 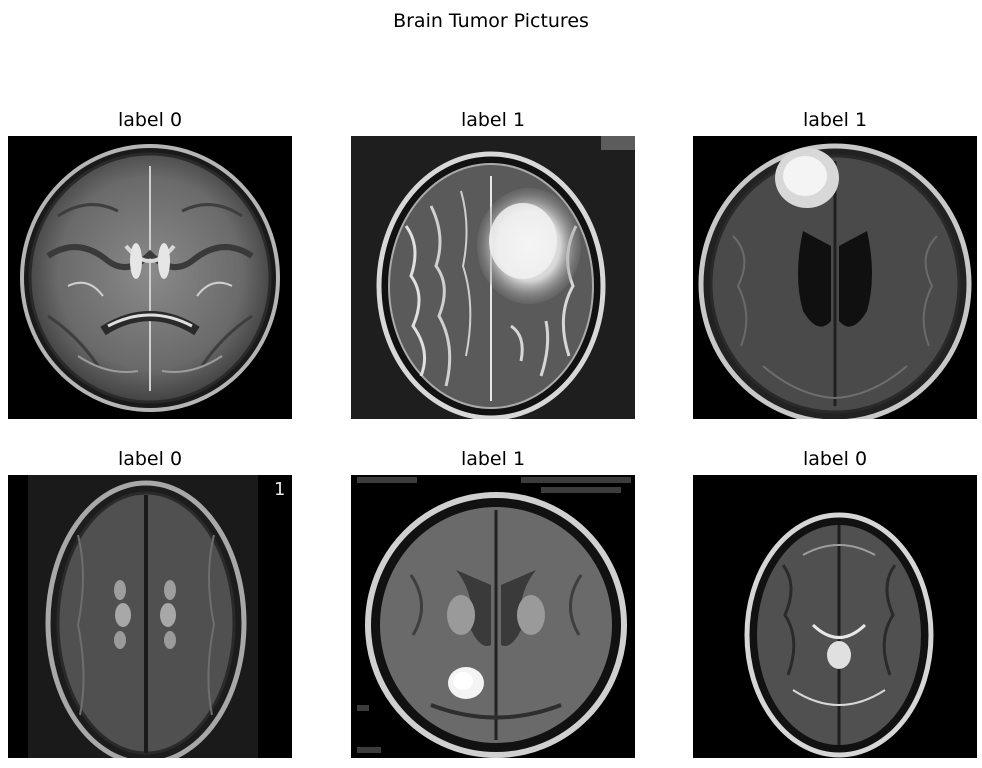 I want to click on panel-label-5: label 1, so click(x=493, y=459).